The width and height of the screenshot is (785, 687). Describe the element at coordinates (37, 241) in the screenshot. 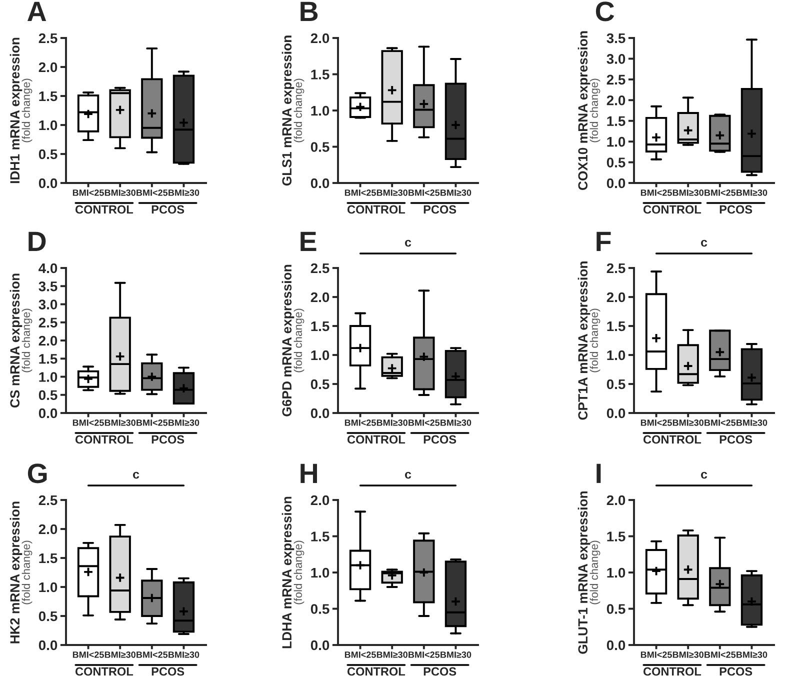

I see `chart-title: D` at that location.